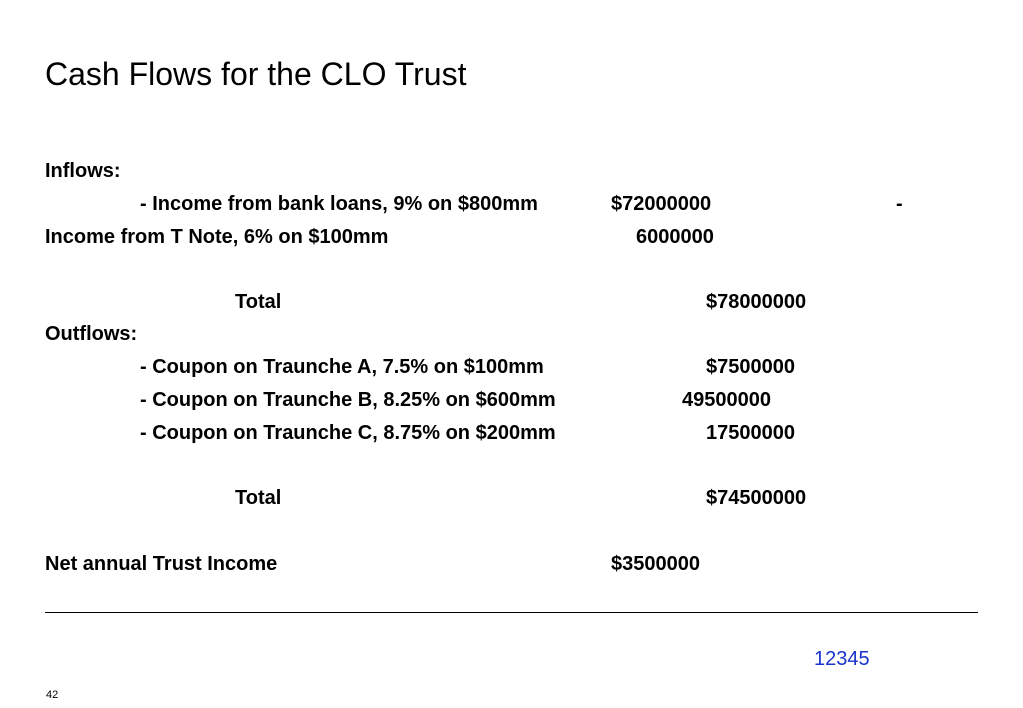  I want to click on outflow-traunche-b-value: 49500000, so click(726, 400).